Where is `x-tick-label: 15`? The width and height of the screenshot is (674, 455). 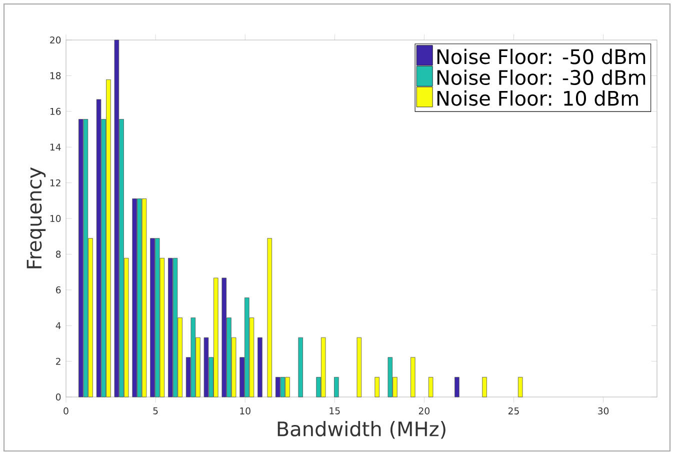 x-tick-label: 15 is located at coordinates (335, 410).